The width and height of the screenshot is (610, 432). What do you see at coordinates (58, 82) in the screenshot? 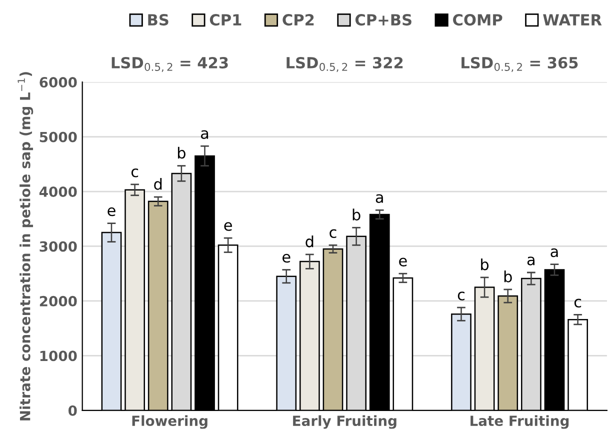
I see `y-tick-label: 6000` at bounding box center [58, 82].